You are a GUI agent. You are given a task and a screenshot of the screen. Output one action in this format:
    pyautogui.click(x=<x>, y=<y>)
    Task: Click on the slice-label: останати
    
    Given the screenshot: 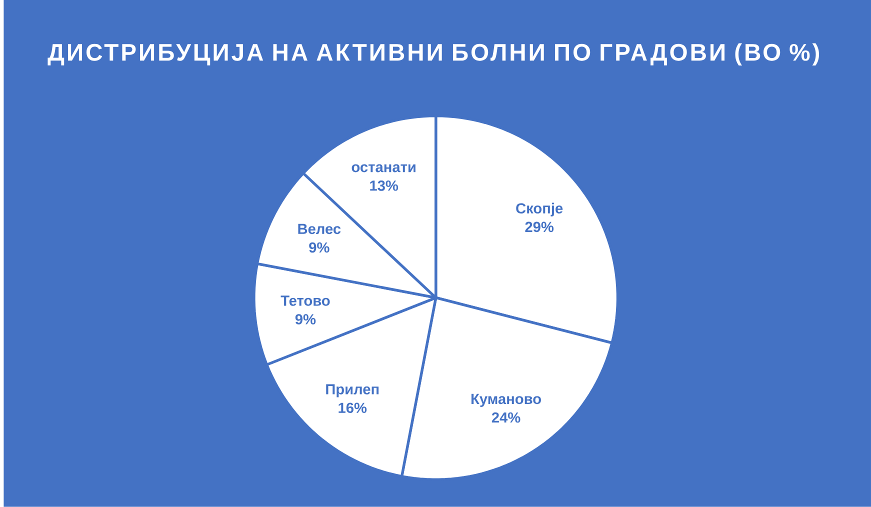 What is the action you would take?
    pyautogui.click(x=384, y=168)
    